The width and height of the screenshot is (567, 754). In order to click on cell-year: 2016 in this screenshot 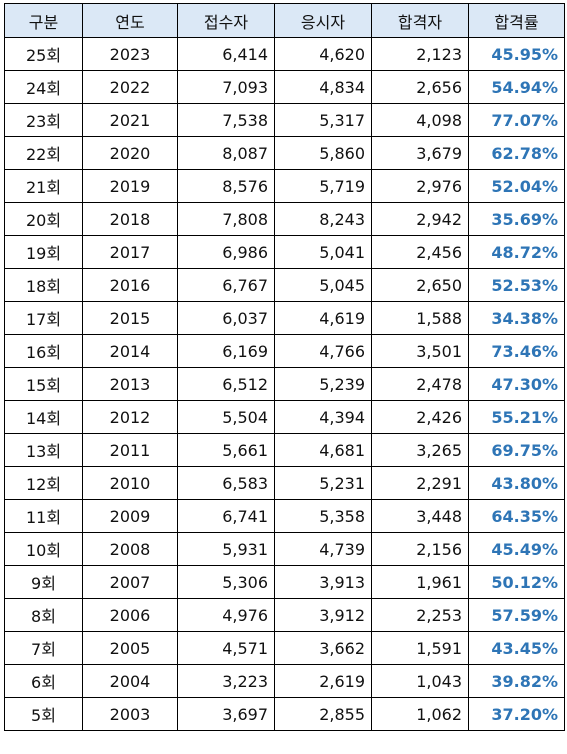, I will do `click(130, 285)`.